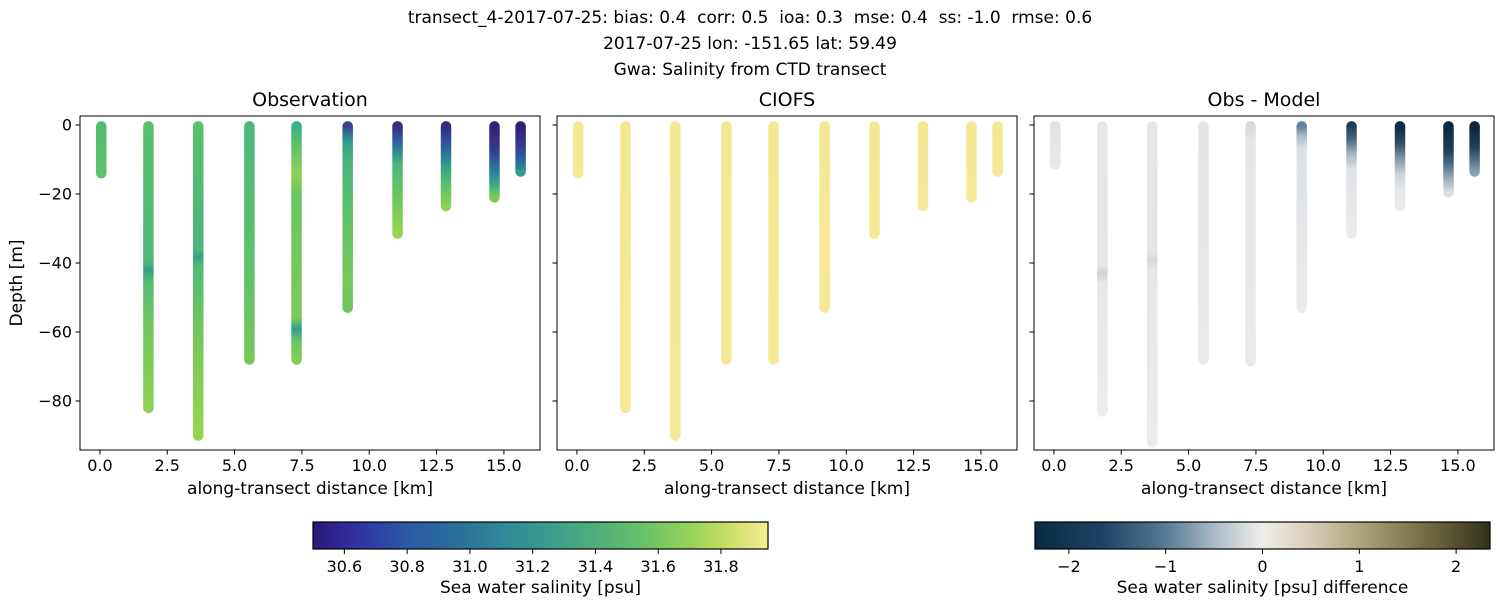  What do you see at coordinates (540, 588) in the screenshot?
I see `colorbar-label: Sea water salinity [psu]` at bounding box center [540, 588].